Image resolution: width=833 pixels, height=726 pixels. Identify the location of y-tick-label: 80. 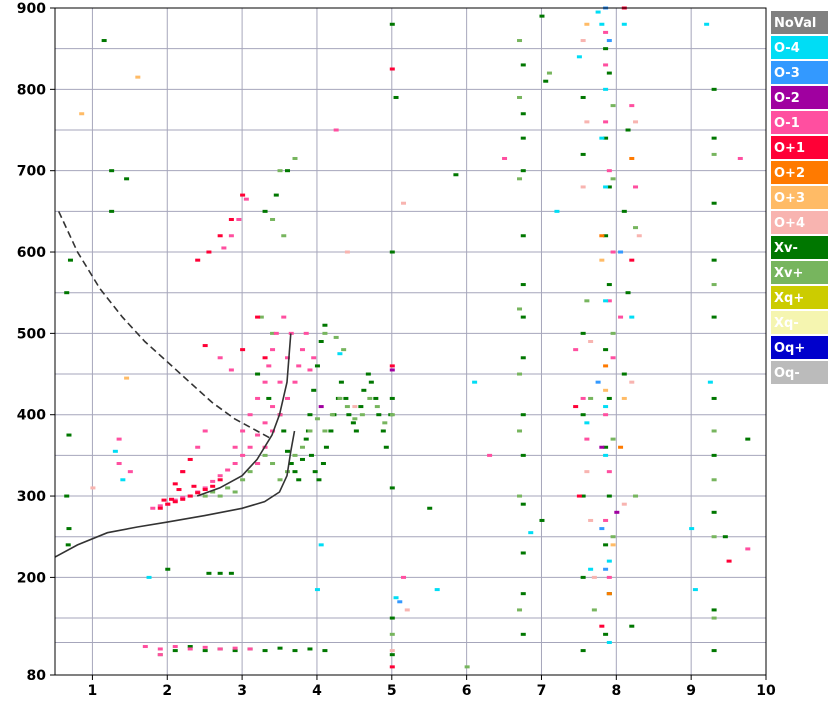
(37, 676).